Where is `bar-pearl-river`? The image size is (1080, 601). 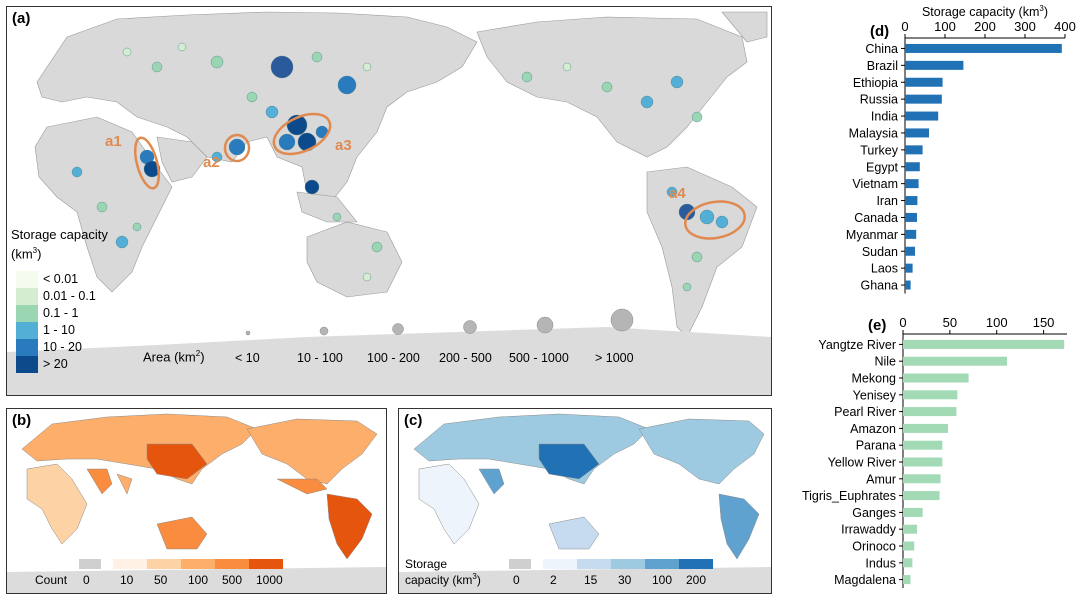
bar-pearl-river is located at coordinates (930, 412).